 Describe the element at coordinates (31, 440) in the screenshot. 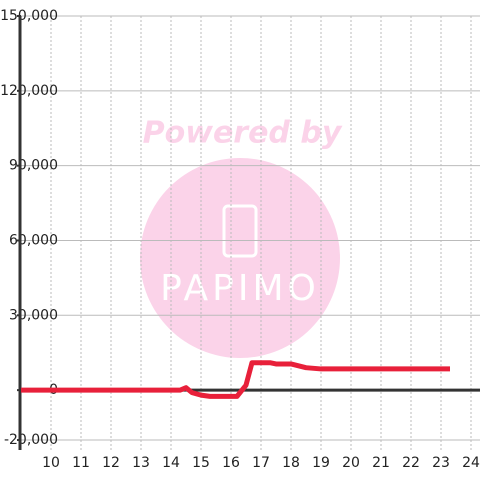

I see `y-tick-label: -20,000` at that location.